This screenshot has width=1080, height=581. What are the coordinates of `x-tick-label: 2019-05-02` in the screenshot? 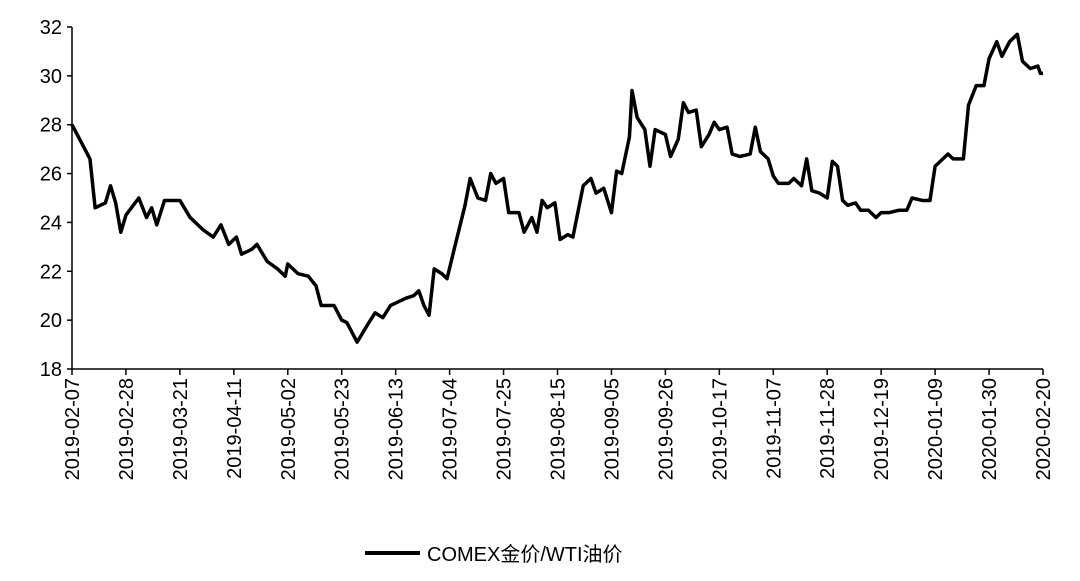 It's located at (289, 429).